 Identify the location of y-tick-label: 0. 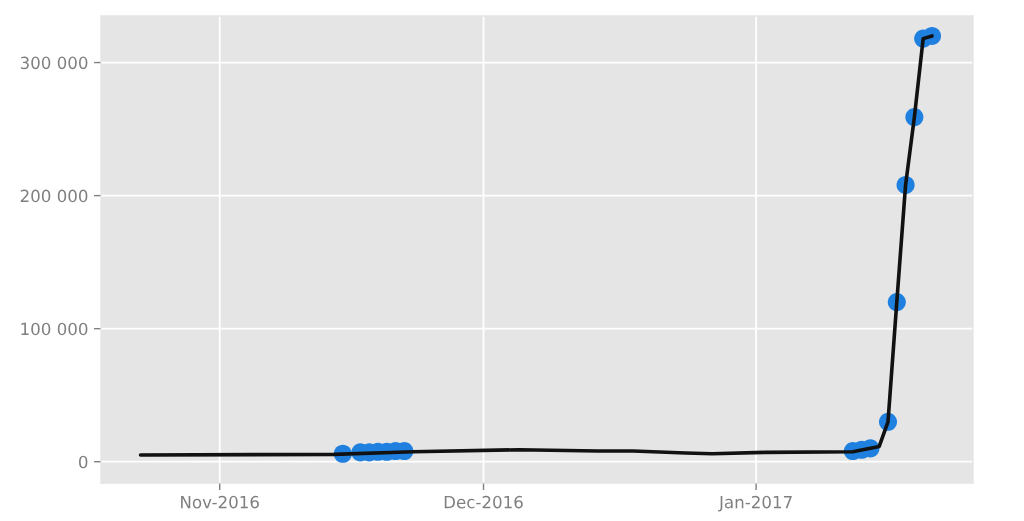
(83, 462).